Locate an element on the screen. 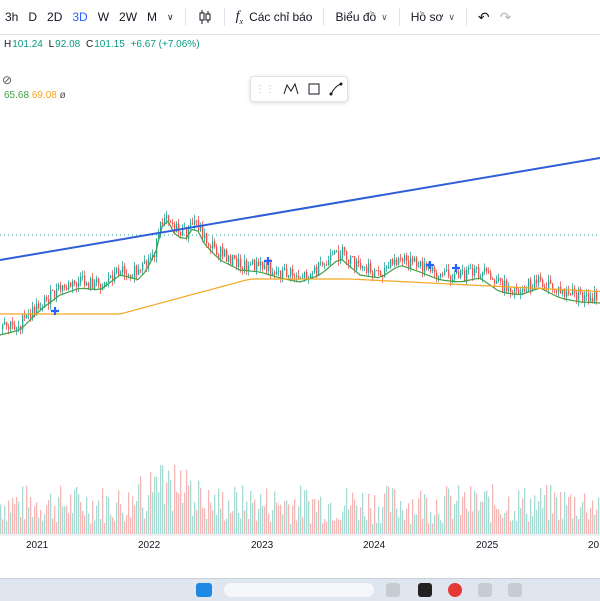 The image size is (600, 601). interval-3d-button: 3D is located at coordinates (80, 17).